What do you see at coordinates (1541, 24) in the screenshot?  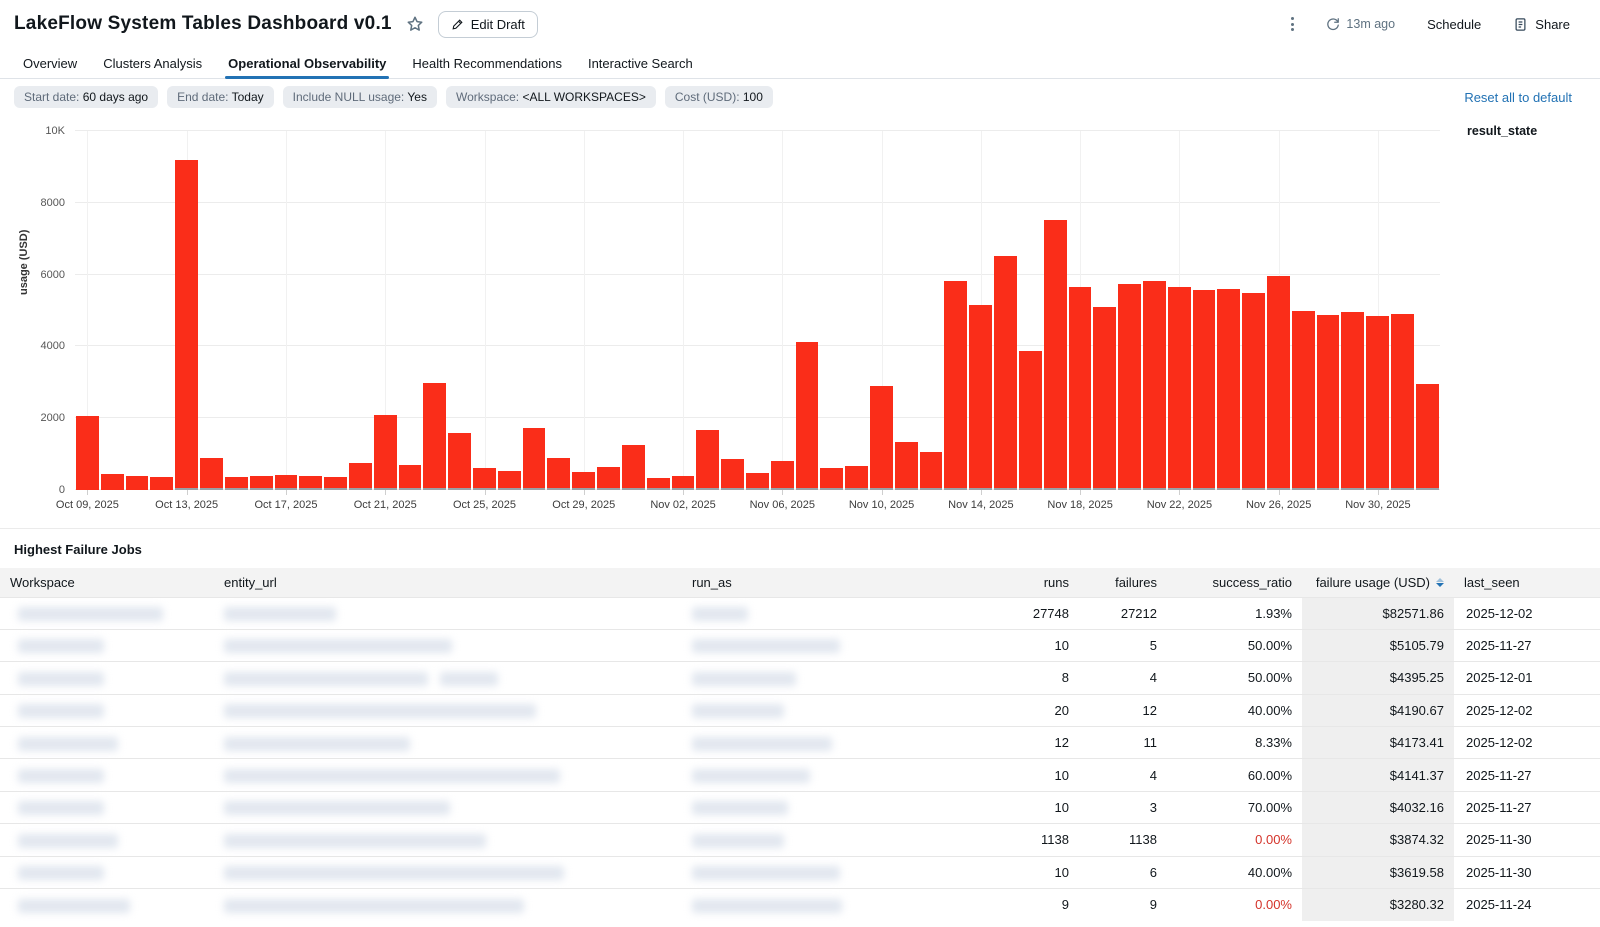 I see `share-button: Share` at bounding box center [1541, 24].